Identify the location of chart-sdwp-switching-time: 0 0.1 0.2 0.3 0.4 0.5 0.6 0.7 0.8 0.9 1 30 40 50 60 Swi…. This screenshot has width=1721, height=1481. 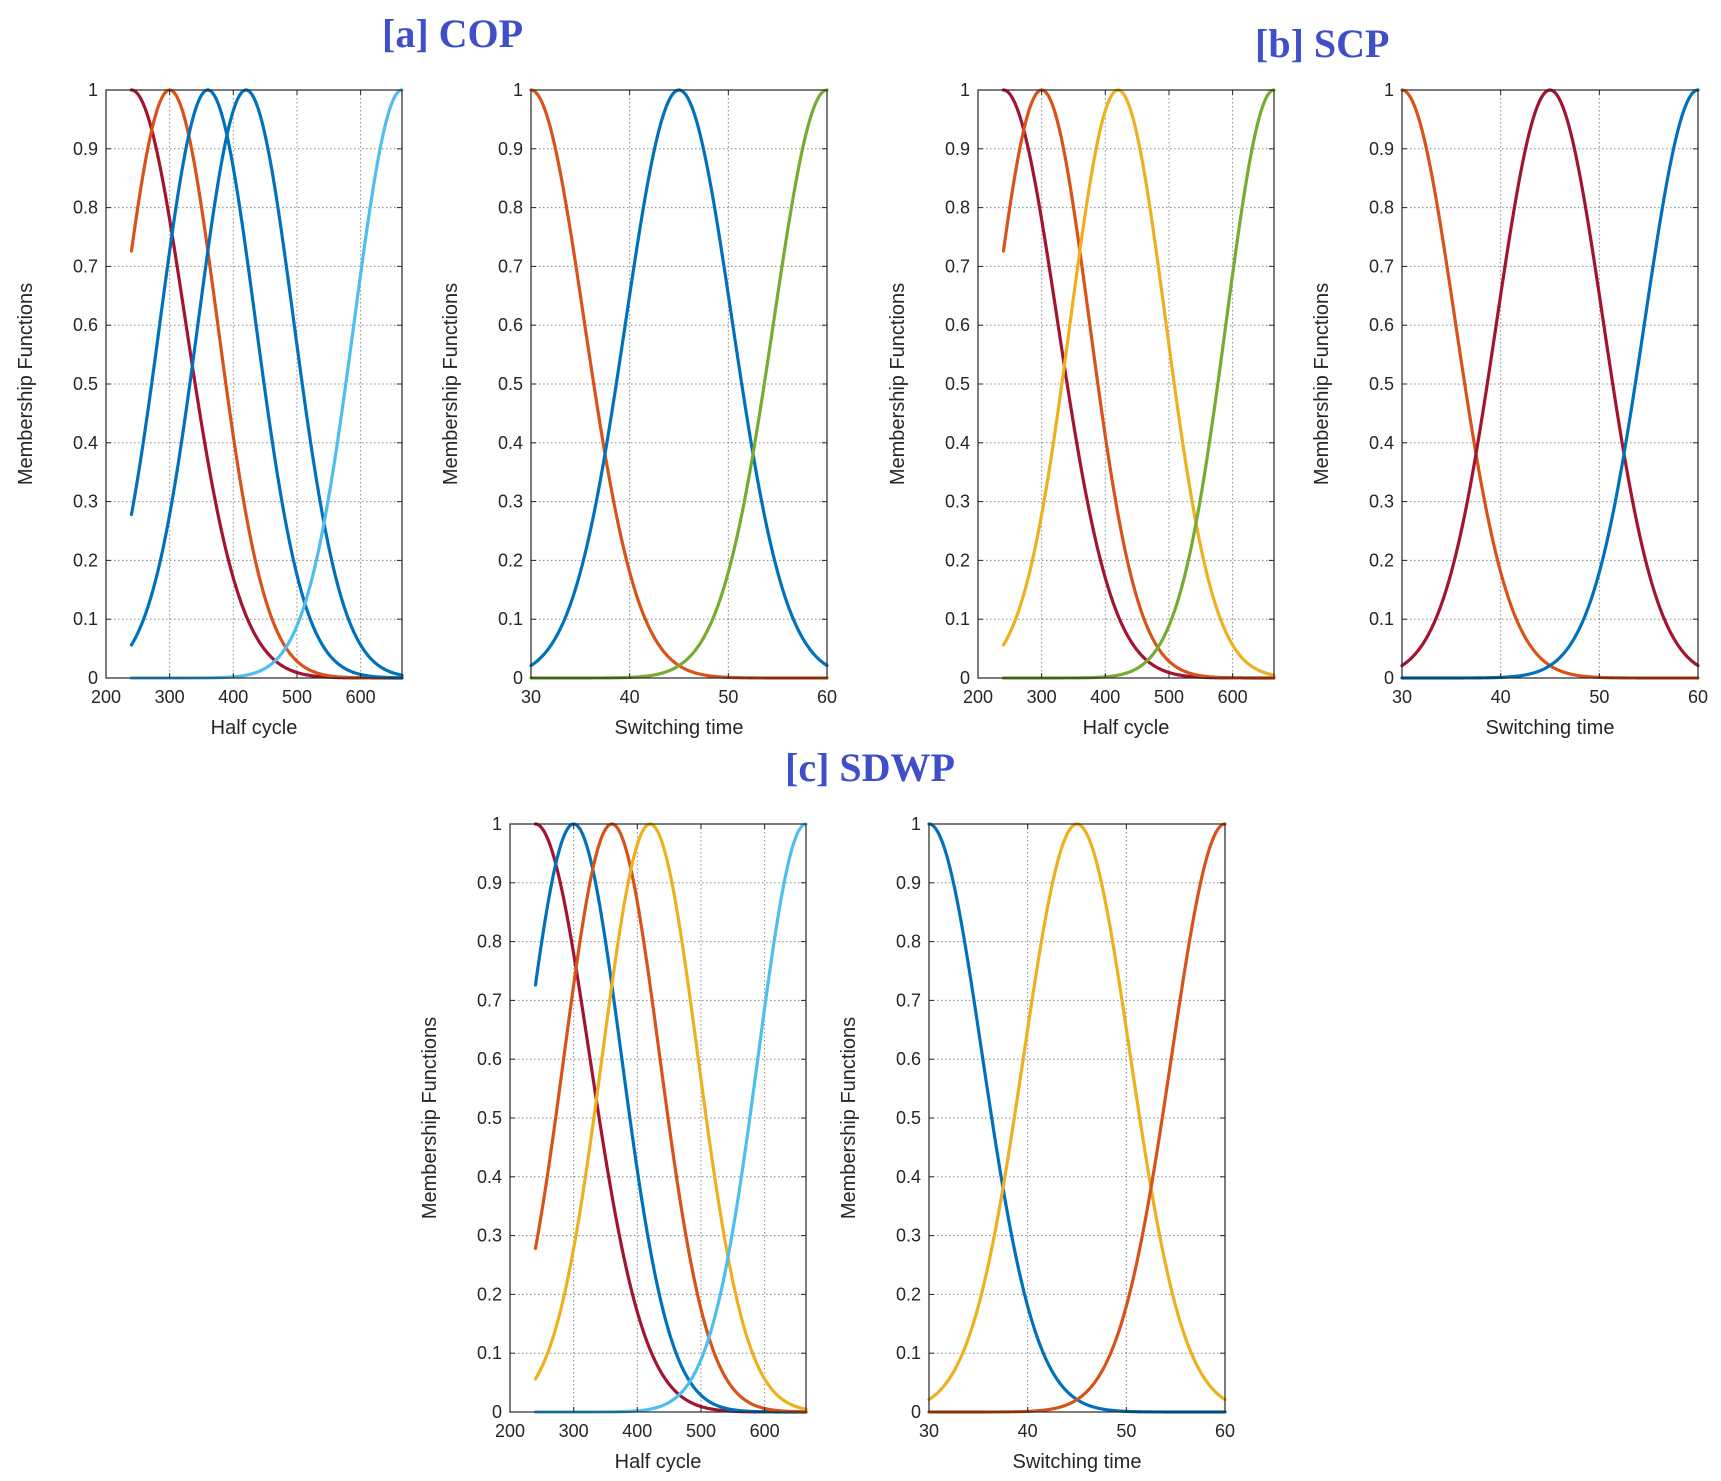
(1036, 1143).